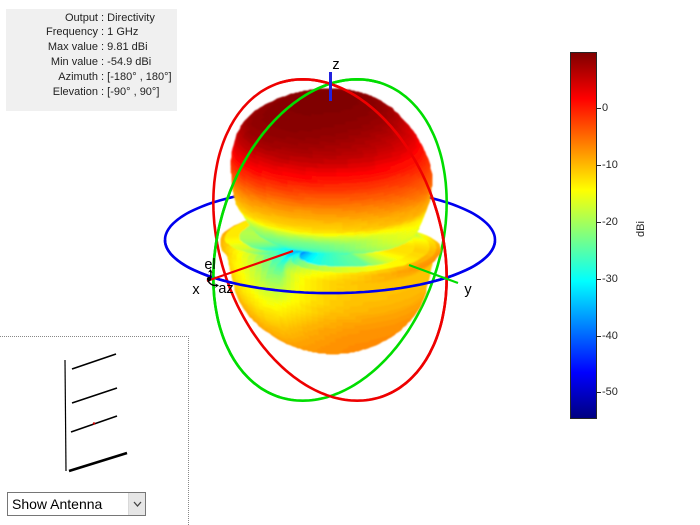  Describe the element at coordinates (196, 290) in the screenshot. I see `svg-text: x` at that location.